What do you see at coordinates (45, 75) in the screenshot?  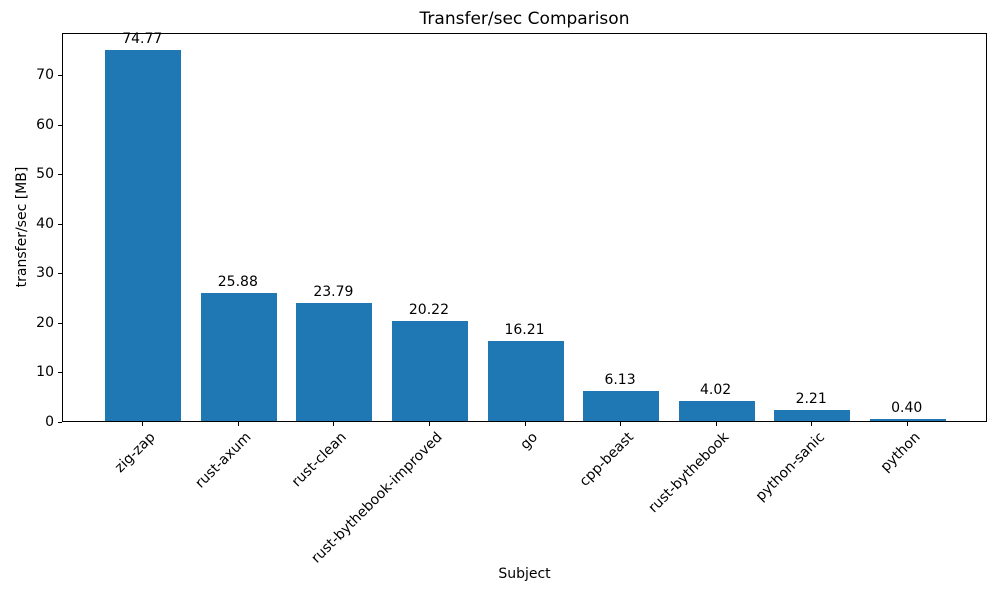 I see `y-tick-label: 70` at bounding box center [45, 75].